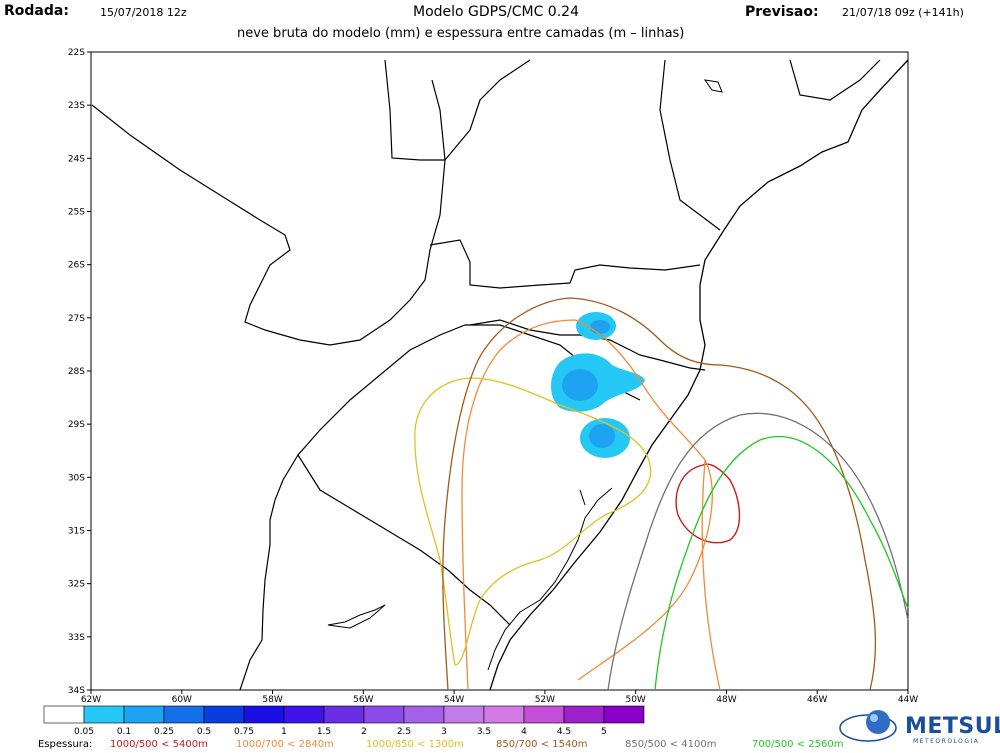 The image size is (1000, 753). What do you see at coordinates (159, 744) in the screenshot?
I see `legend-item-1000-500: 1000/500 < 5400m` at bounding box center [159, 744].